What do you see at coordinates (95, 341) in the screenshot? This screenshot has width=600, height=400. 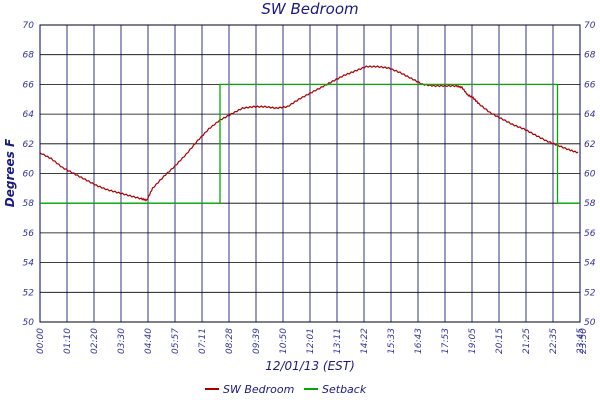 I see `x-tick-label: 02:20` at bounding box center [95, 341].